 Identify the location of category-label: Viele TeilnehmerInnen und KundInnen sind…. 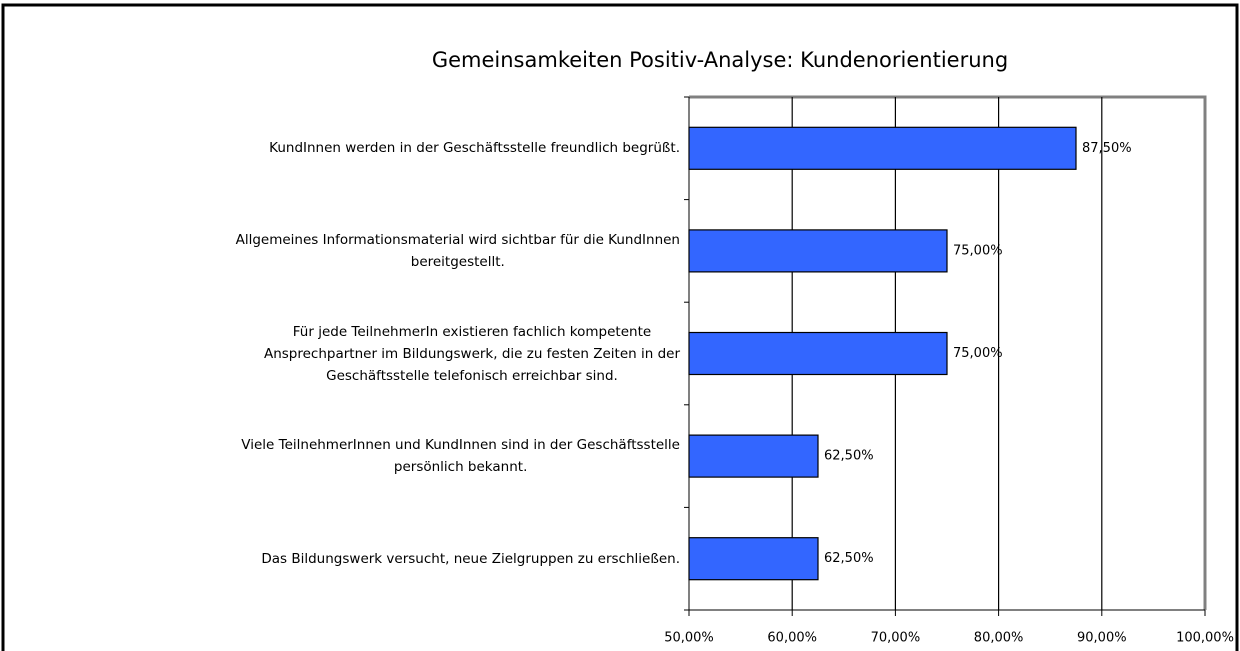
(460, 456).